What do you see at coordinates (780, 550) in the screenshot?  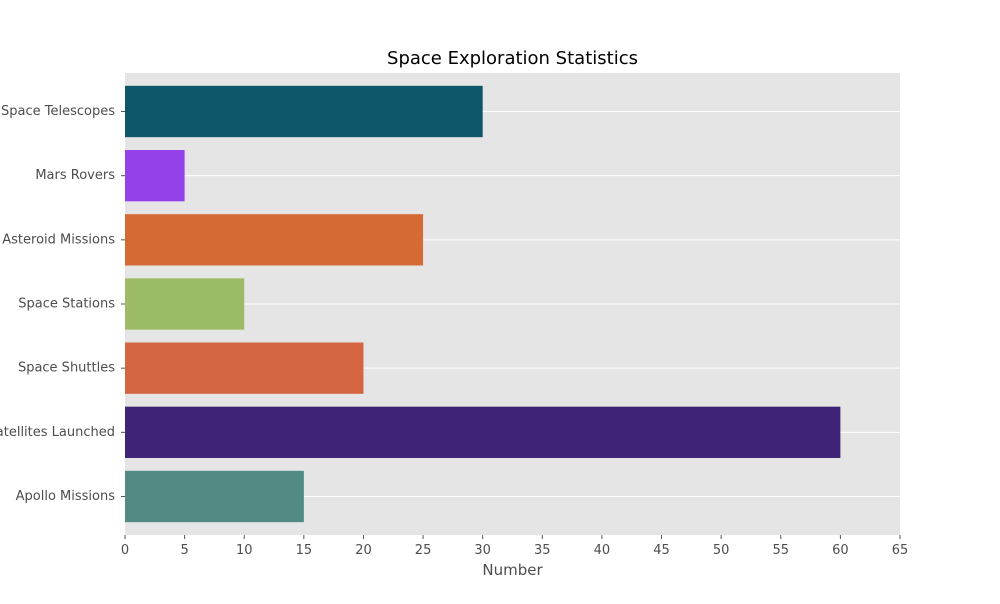 I see `x-tick-label: 55` at bounding box center [780, 550].